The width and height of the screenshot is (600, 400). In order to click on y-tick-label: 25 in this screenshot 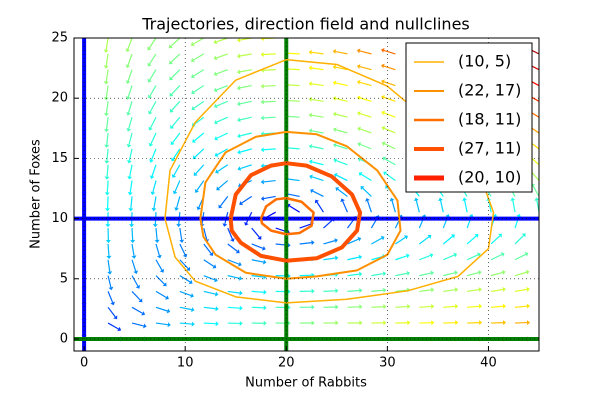, I will do `click(59, 38)`.